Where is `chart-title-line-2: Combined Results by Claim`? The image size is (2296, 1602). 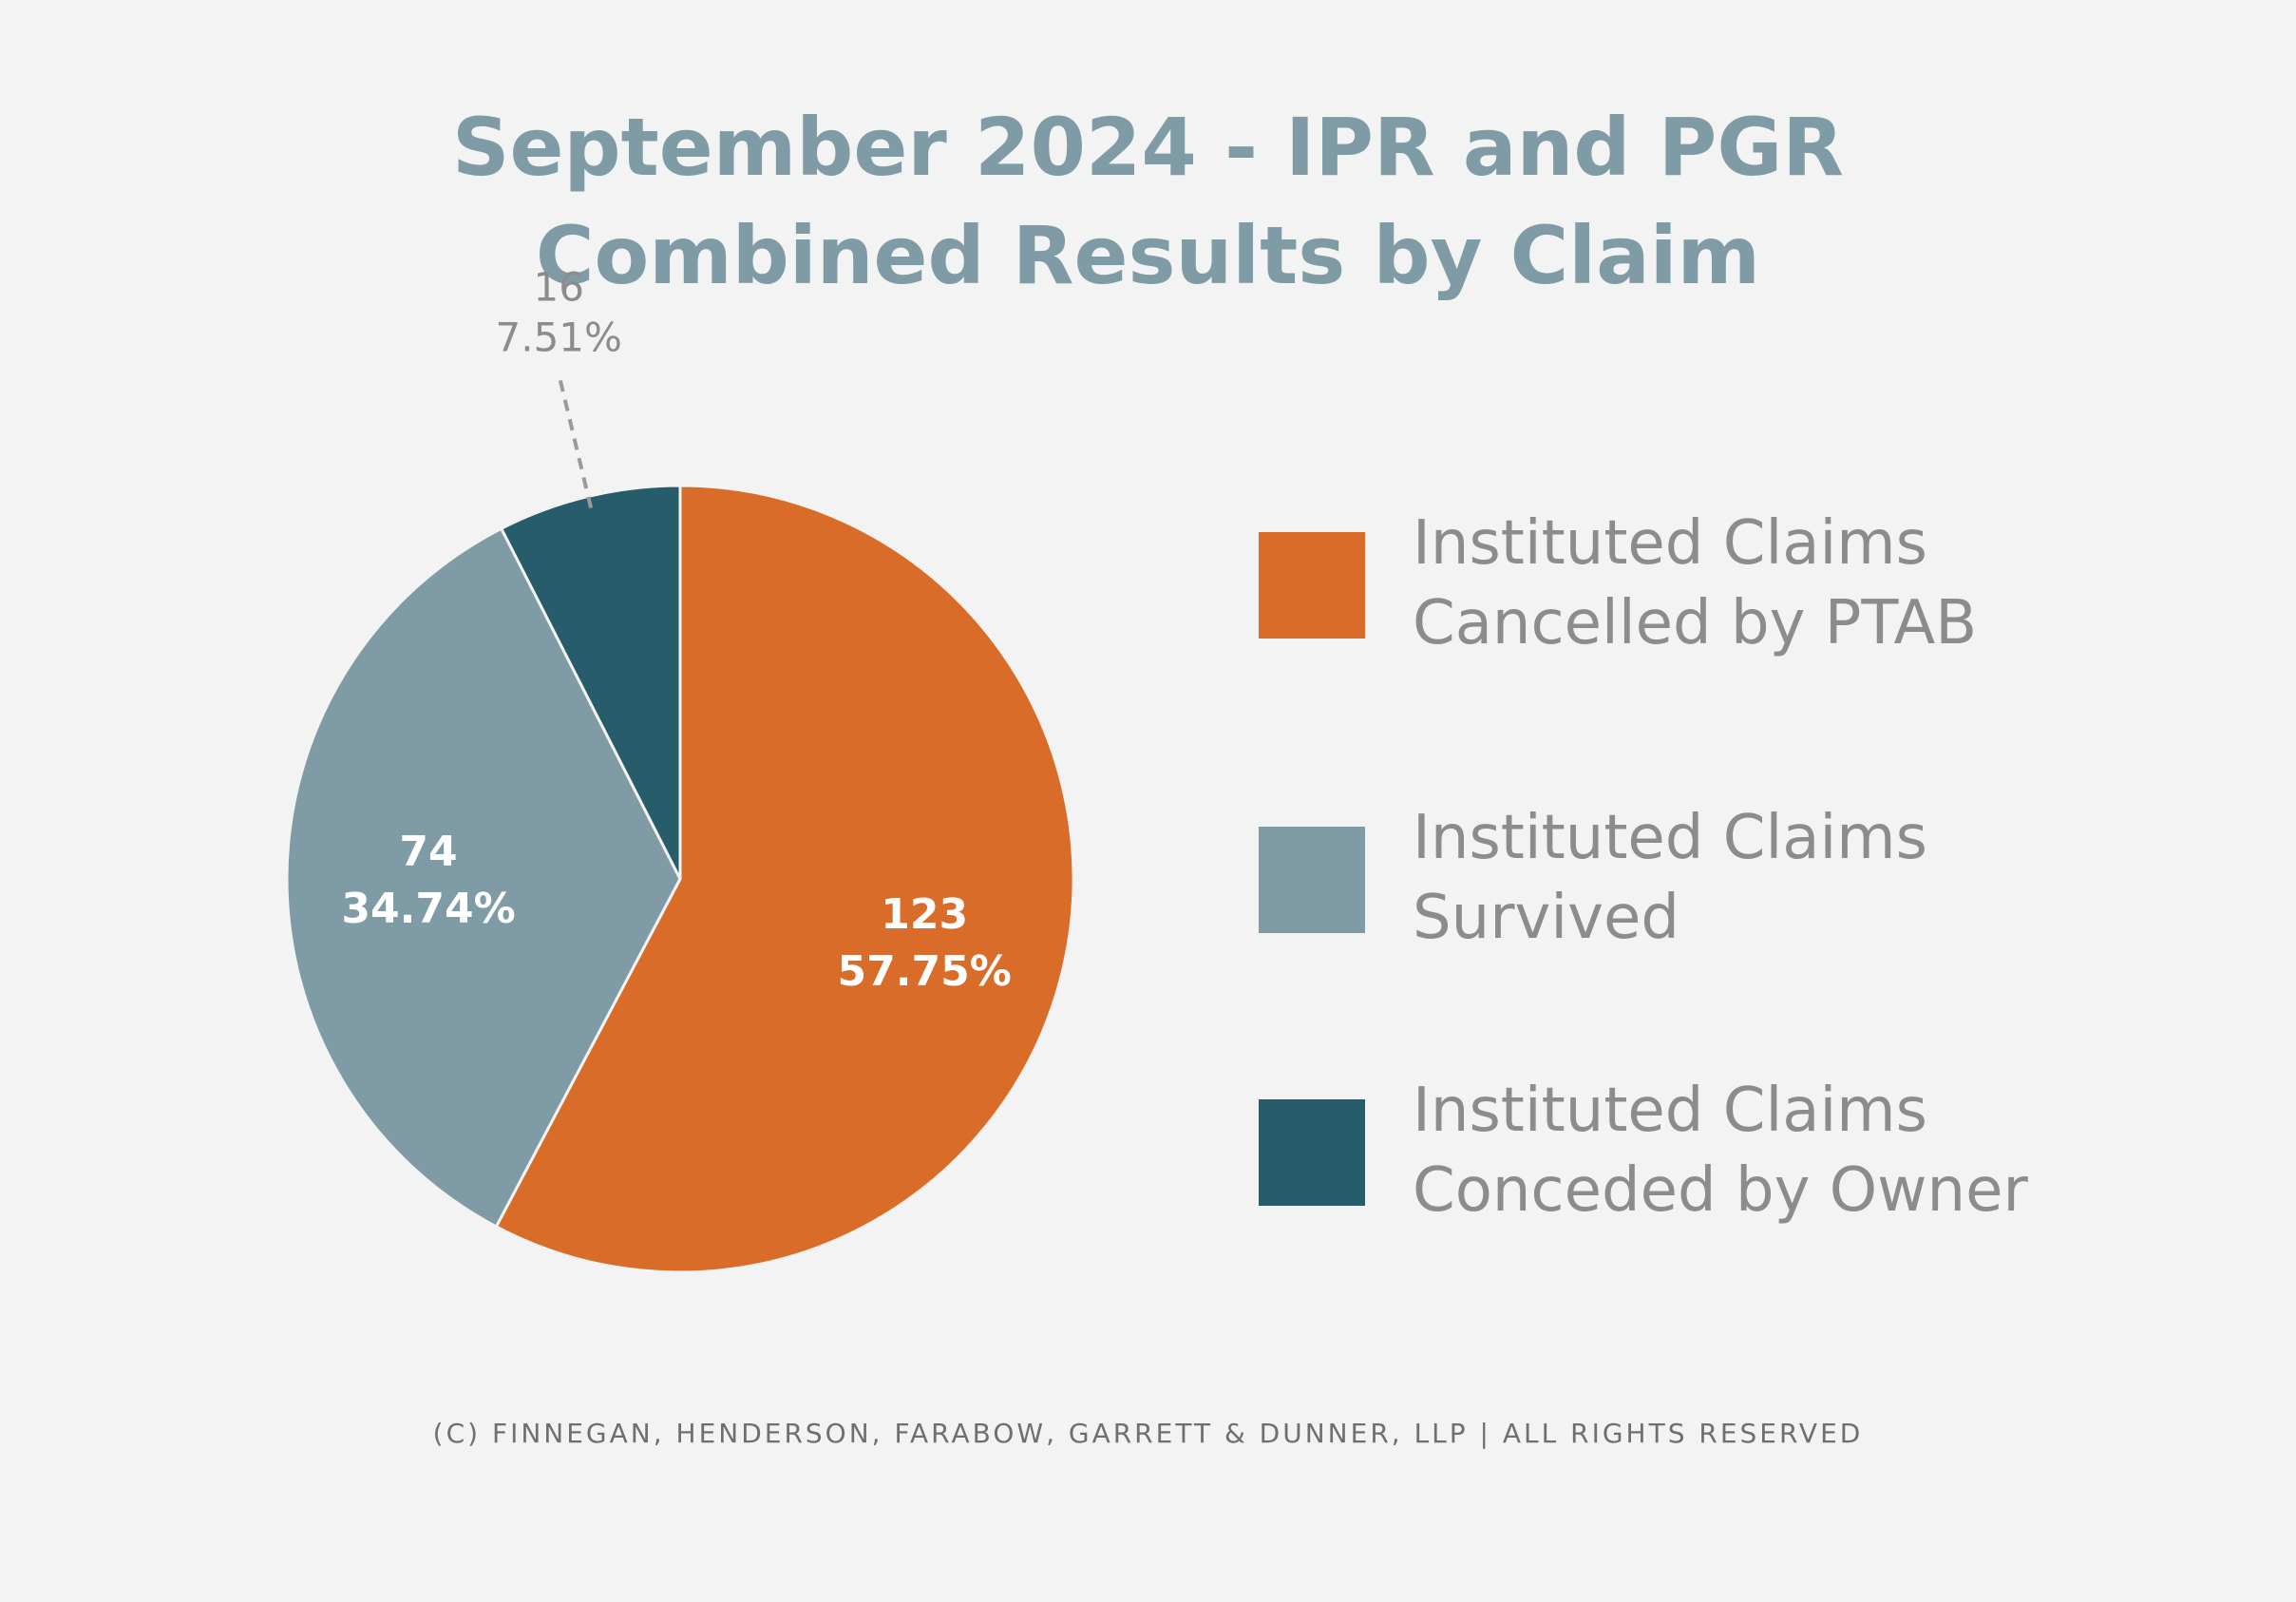 chart-title-line-2: Combined Results by Claim is located at coordinates (1148, 255).